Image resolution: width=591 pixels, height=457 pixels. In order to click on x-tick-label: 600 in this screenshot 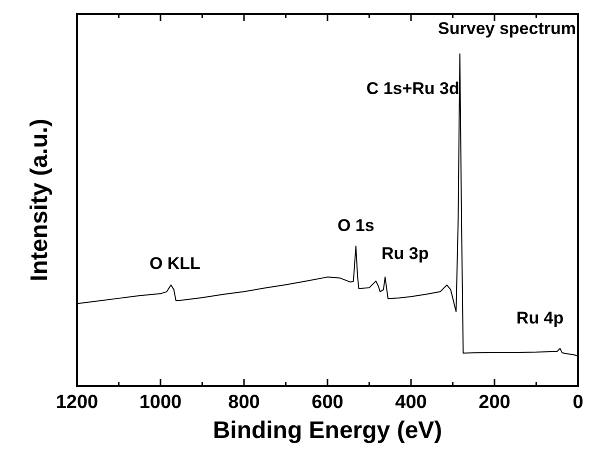, I will do `click(328, 402)`.